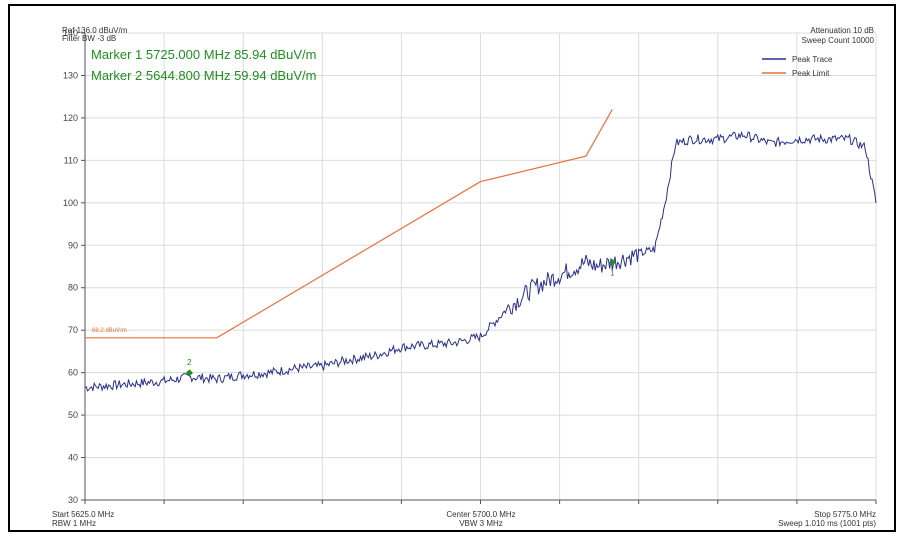 This screenshot has height=536, width=906. Describe the element at coordinates (73, 415) in the screenshot. I see `y-tick-label: 50` at that location.